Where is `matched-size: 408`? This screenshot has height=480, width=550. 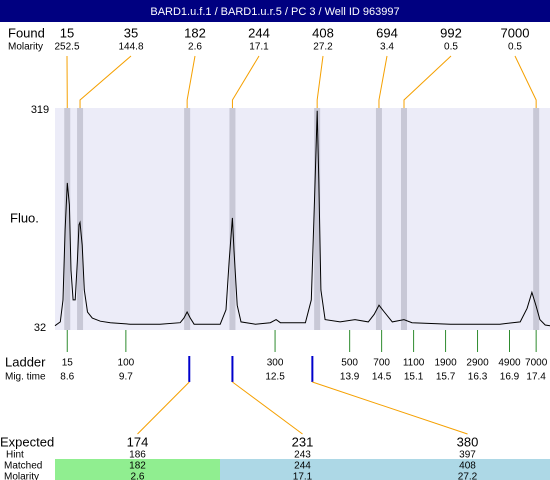 matched-size: 408 is located at coordinates (467, 466).